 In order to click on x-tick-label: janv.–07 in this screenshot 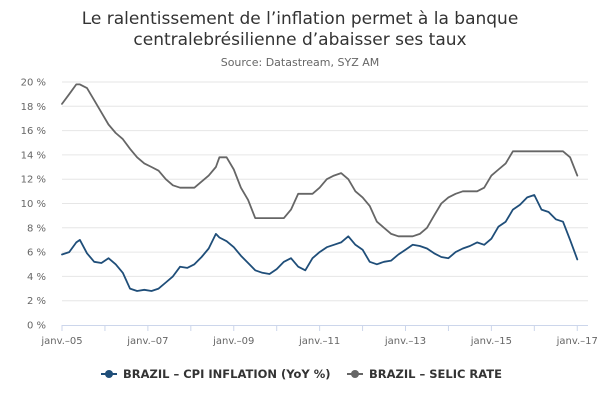, I will do `click(147, 341)`.